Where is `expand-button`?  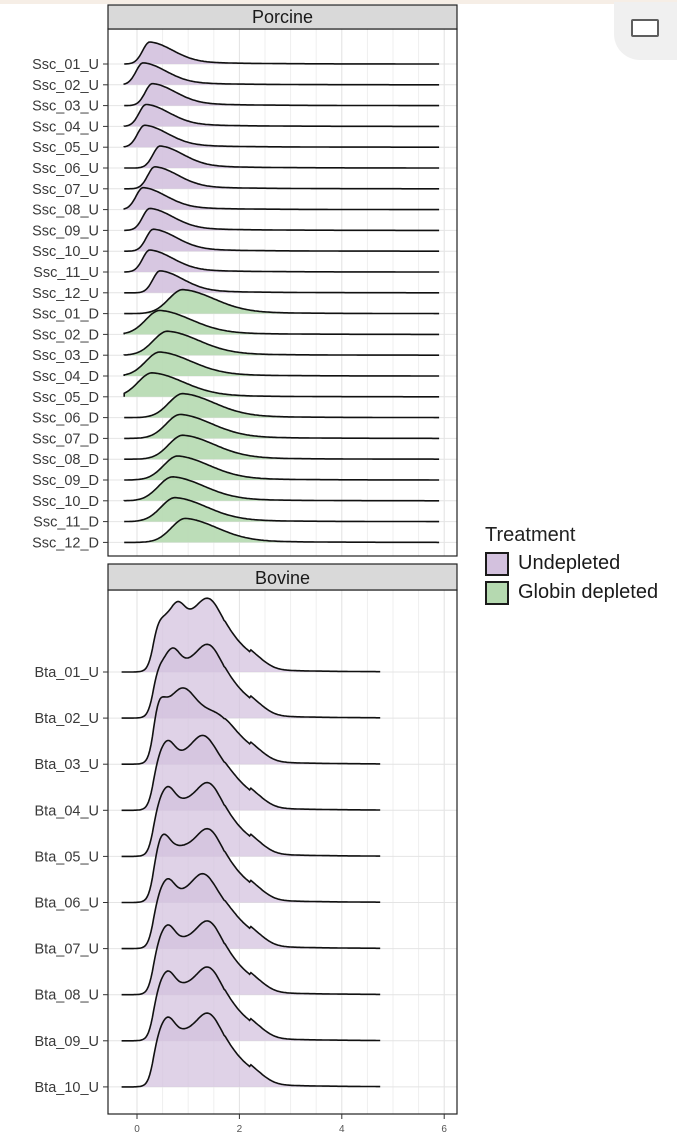
expand-button is located at coordinates (645, 31).